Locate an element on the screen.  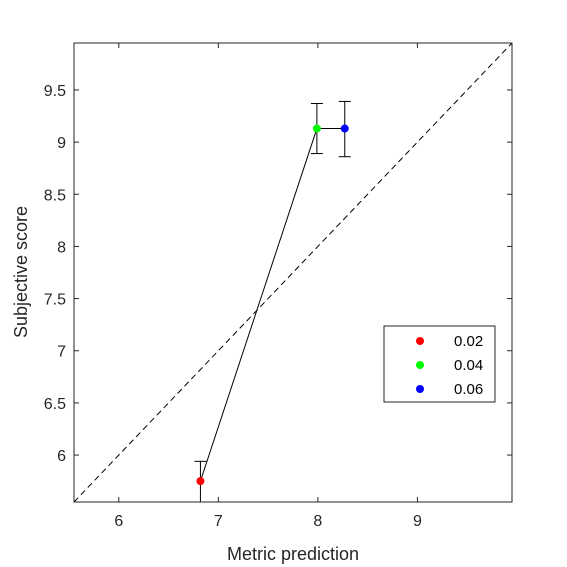
legend-box is located at coordinates (439, 364).